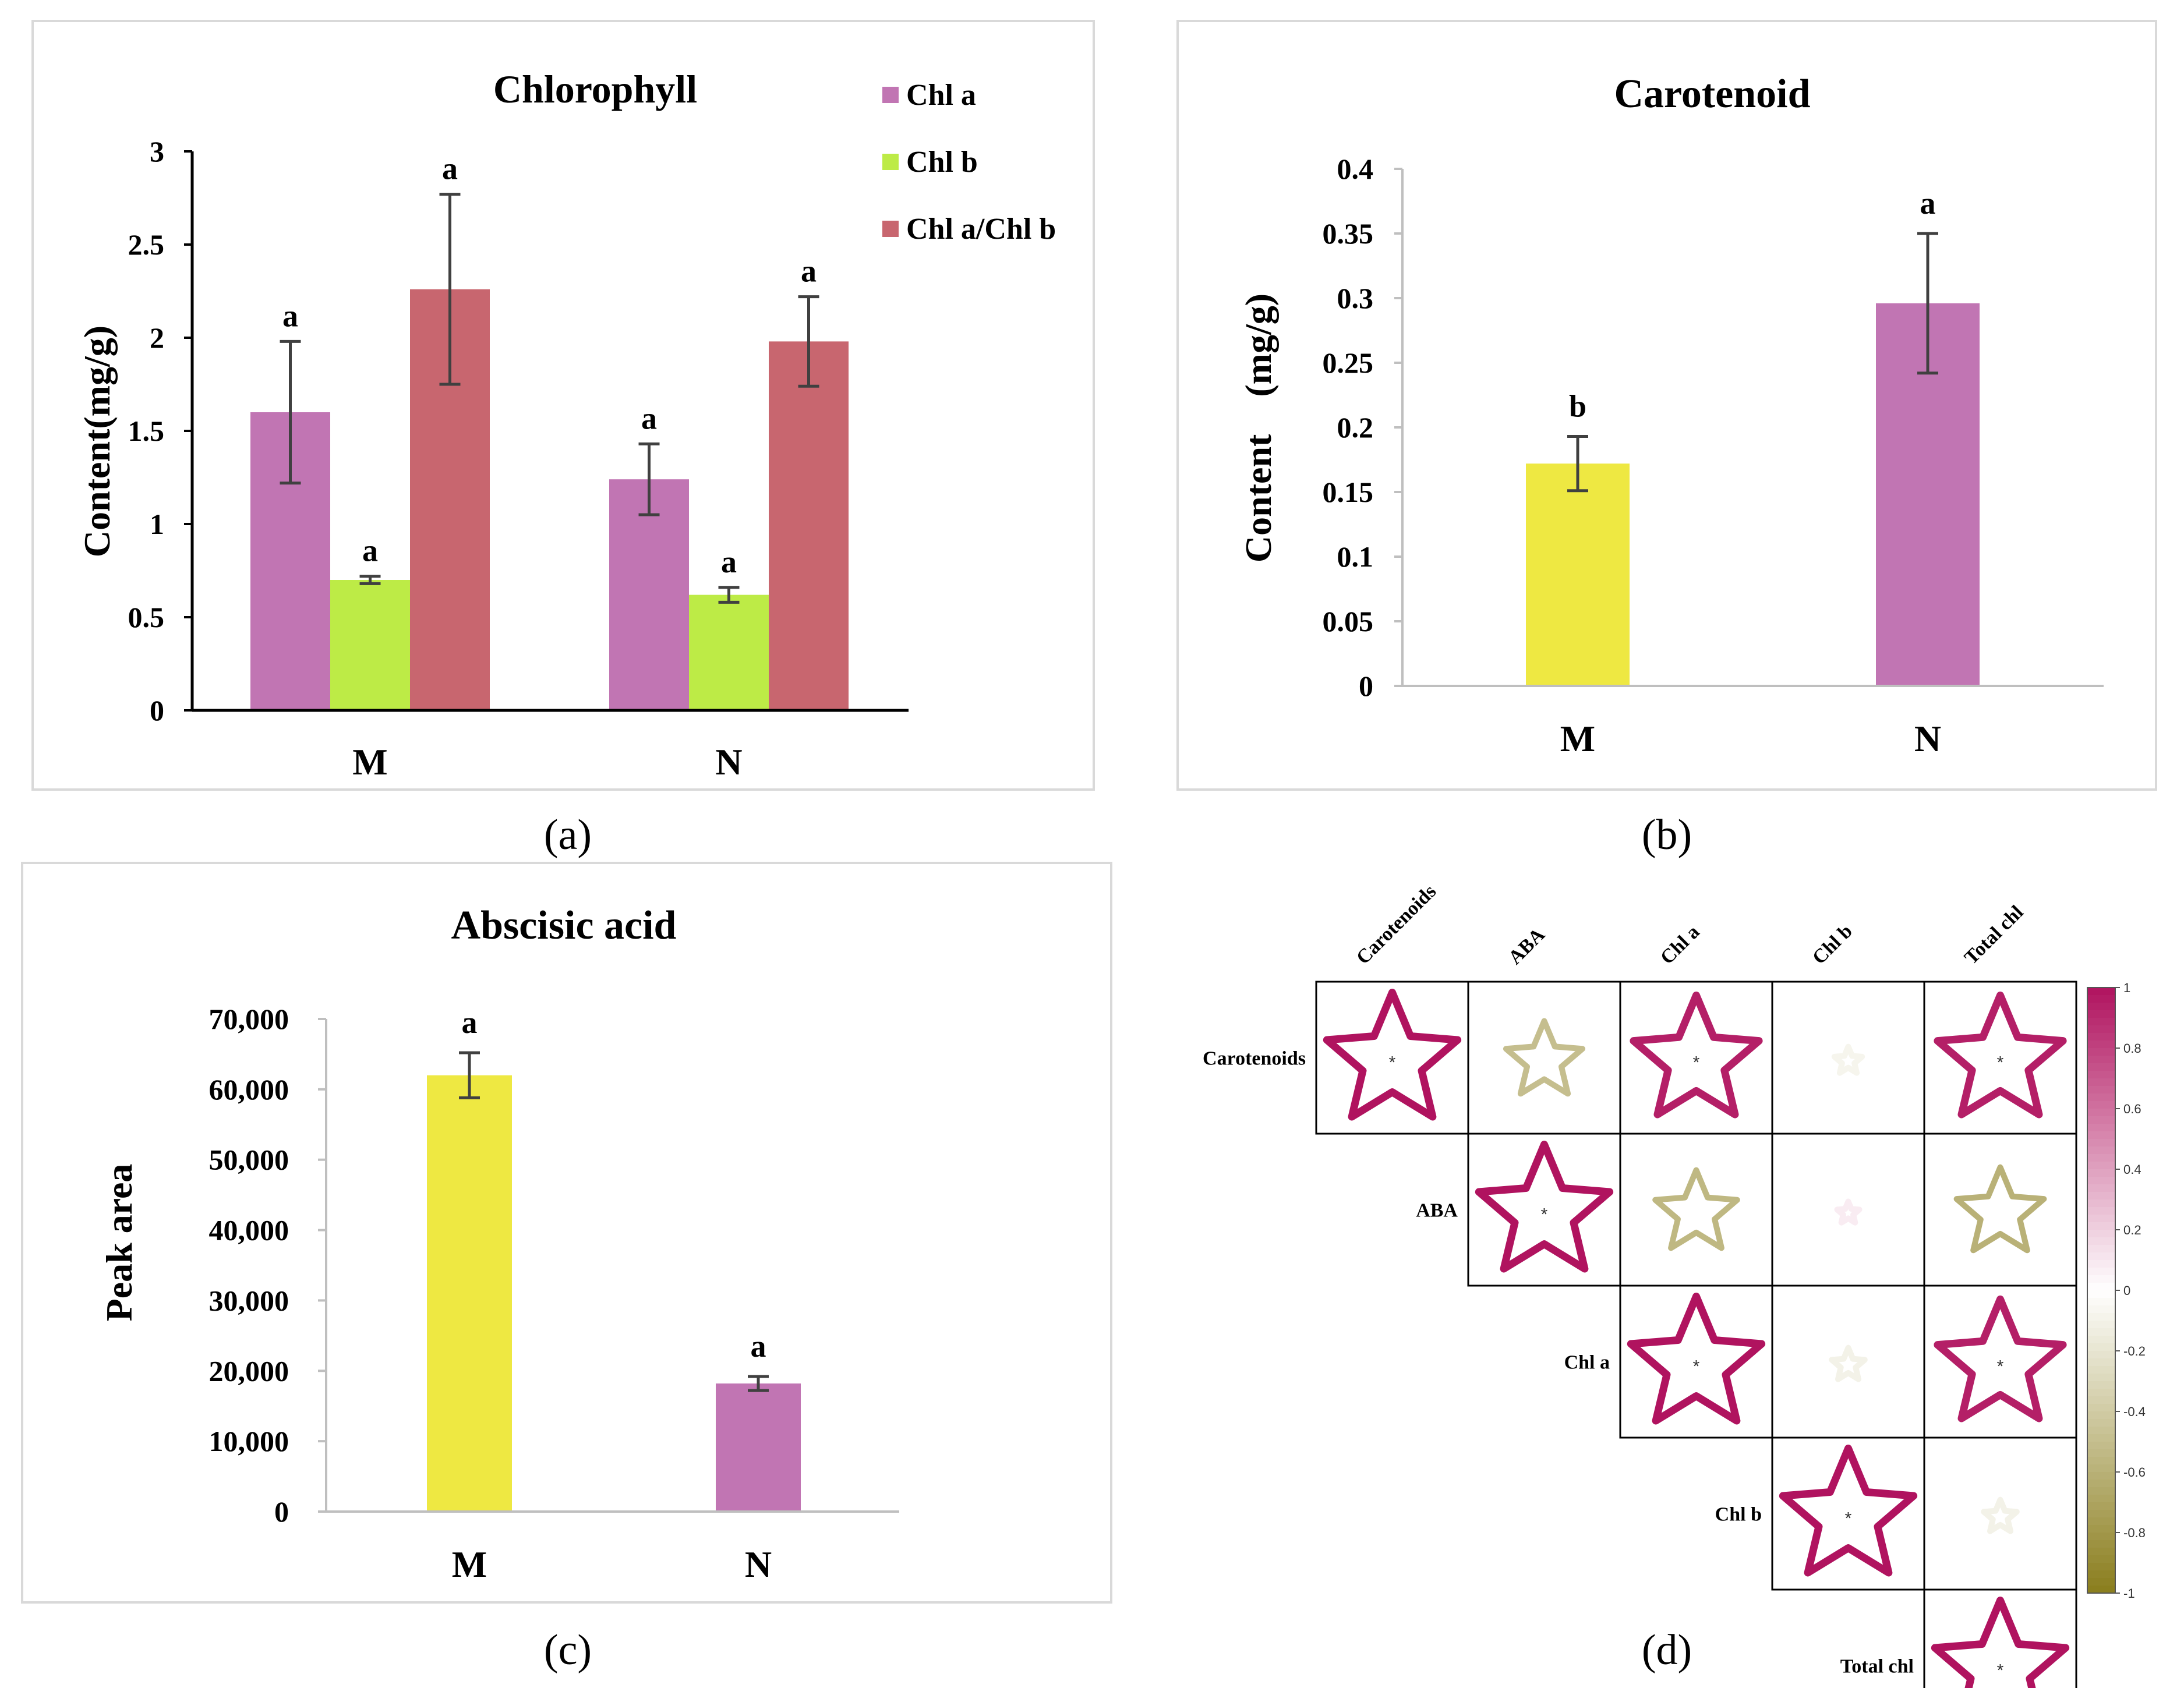  Describe the element at coordinates (370, 645) in the screenshot. I see `bar-chlb-M` at that location.